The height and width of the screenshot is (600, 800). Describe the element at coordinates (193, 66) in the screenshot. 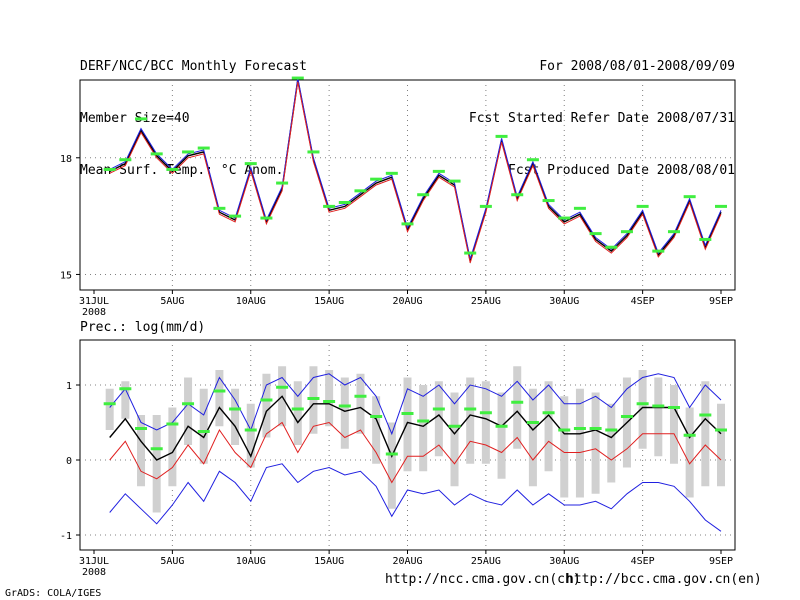

I see `forecast-title: DERF/NCC/BCC Monthly Forecast` at that location.